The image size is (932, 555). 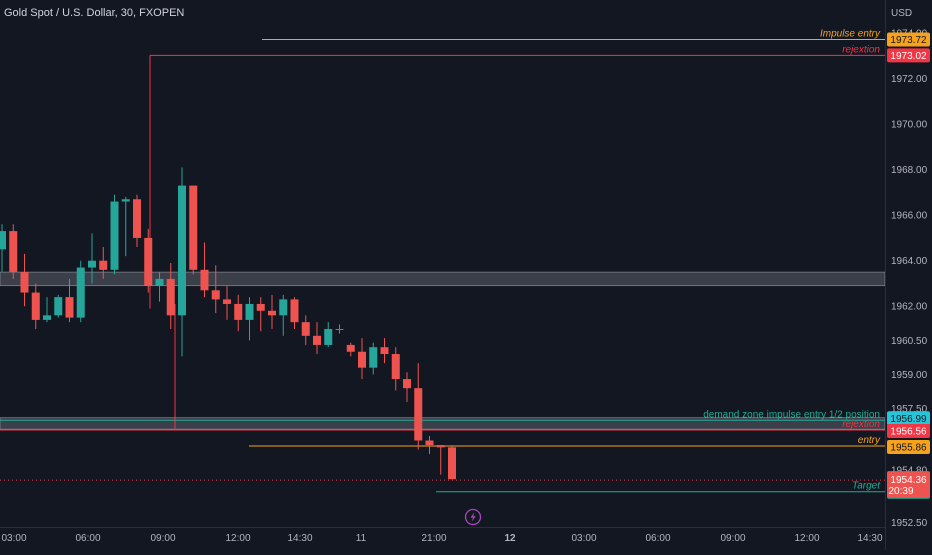 I want to click on price-tag-entry, so click(x=908, y=446).